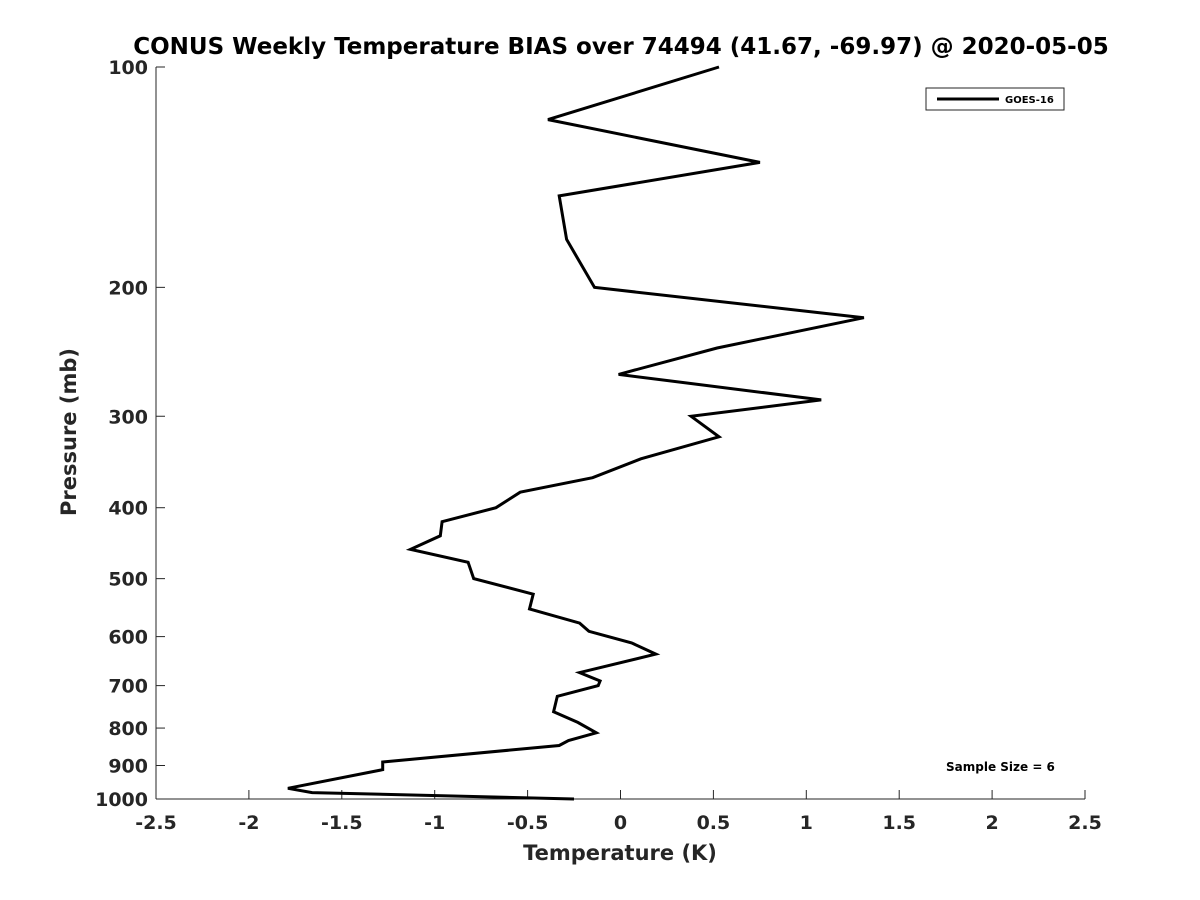 The height and width of the screenshot is (900, 1200). I want to click on y-tick-label: 300, so click(128, 417).